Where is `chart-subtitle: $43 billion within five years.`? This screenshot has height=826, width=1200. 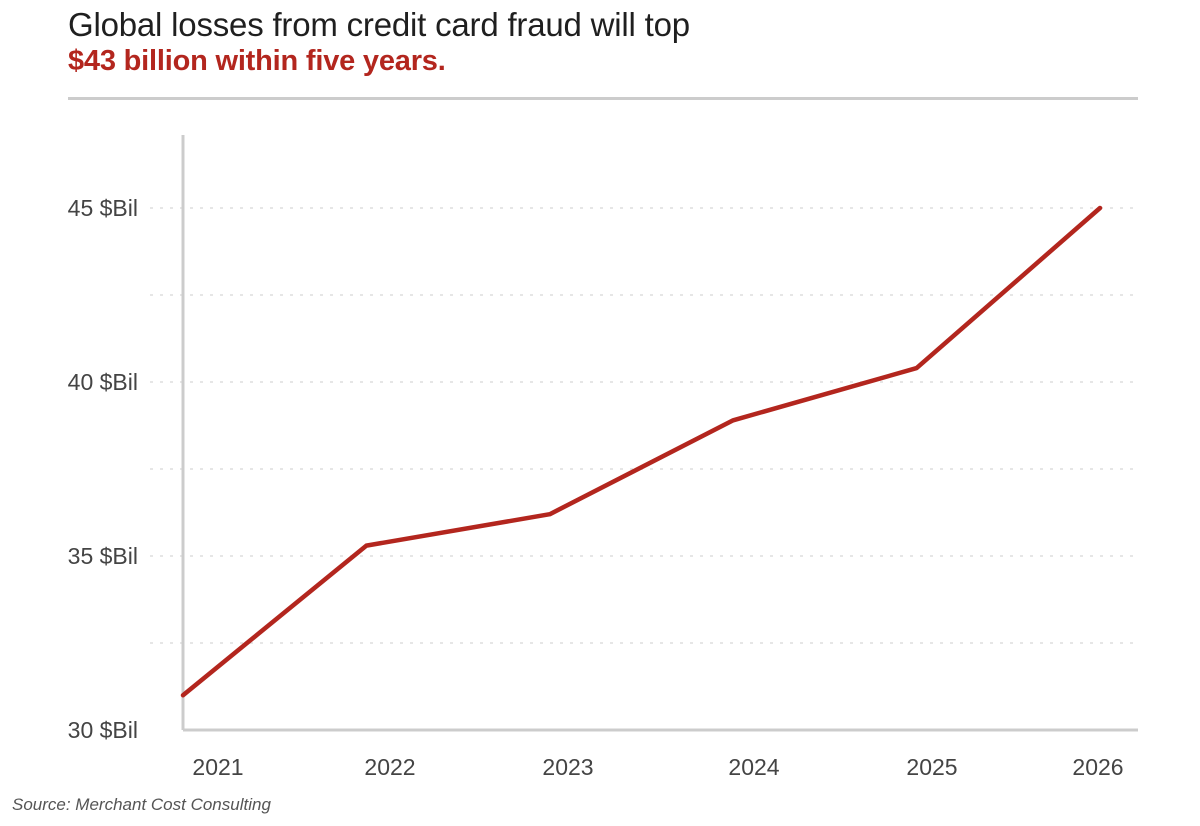
chart-subtitle: $43 billion within five years. is located at coordinates (257, 61).